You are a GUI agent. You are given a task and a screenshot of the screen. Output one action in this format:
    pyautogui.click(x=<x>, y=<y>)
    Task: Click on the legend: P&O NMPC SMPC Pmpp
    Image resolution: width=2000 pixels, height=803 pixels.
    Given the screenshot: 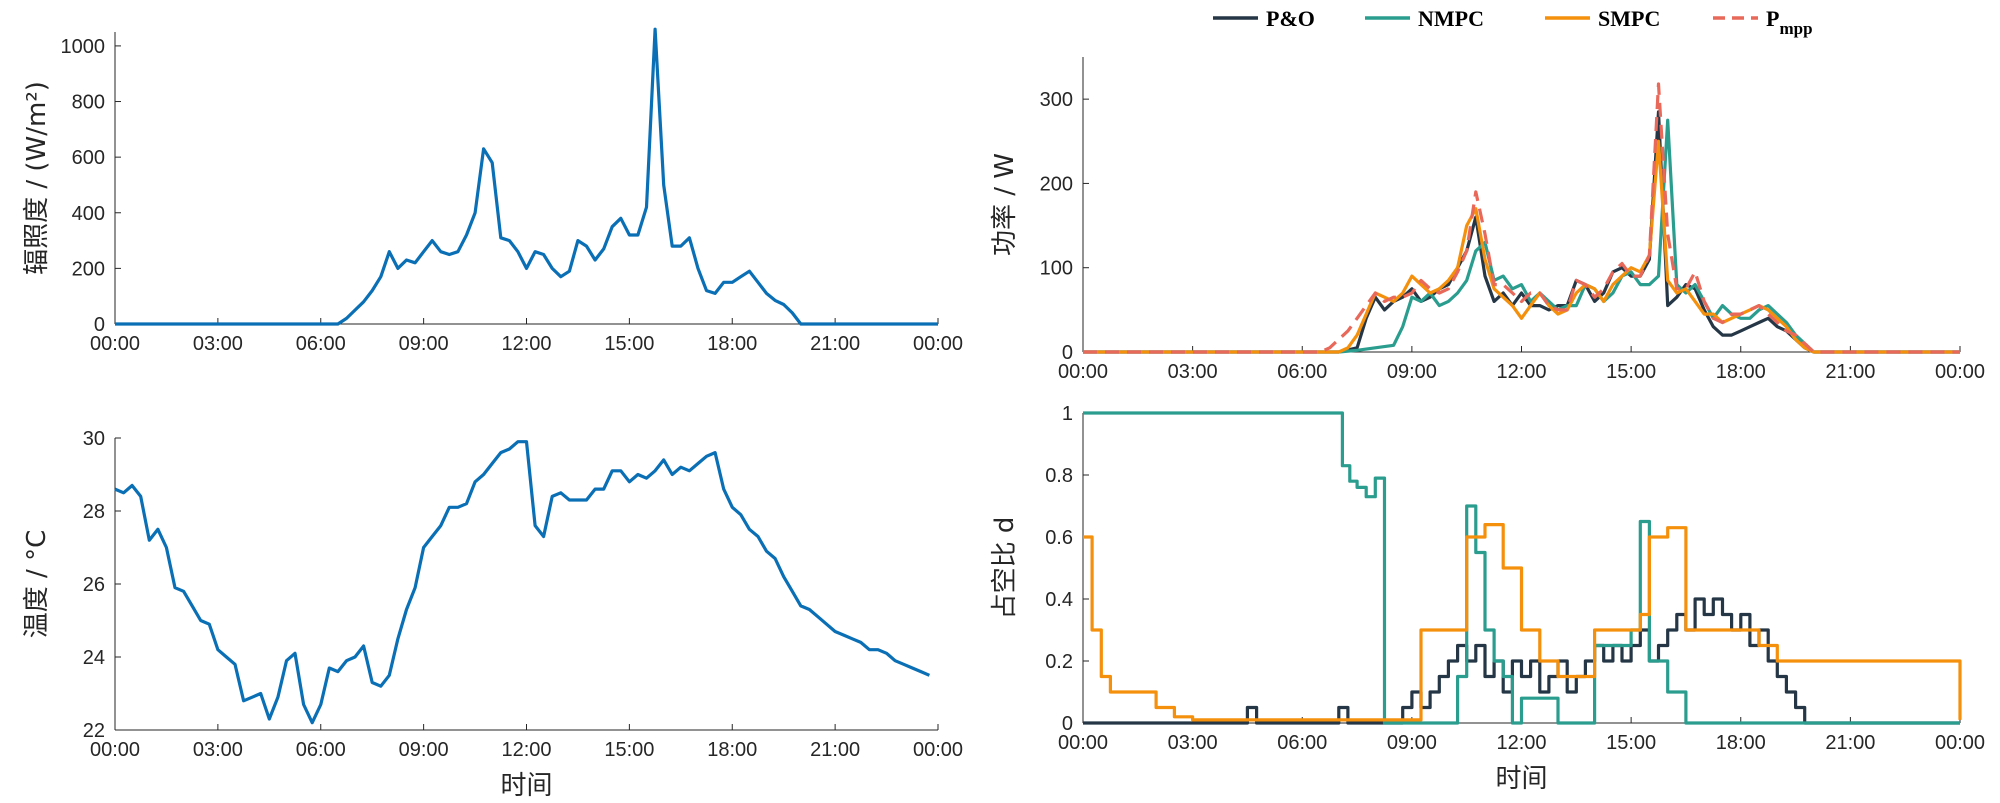 What is the action you would take?
    pyautogui.click(x=1513, y=22)
    